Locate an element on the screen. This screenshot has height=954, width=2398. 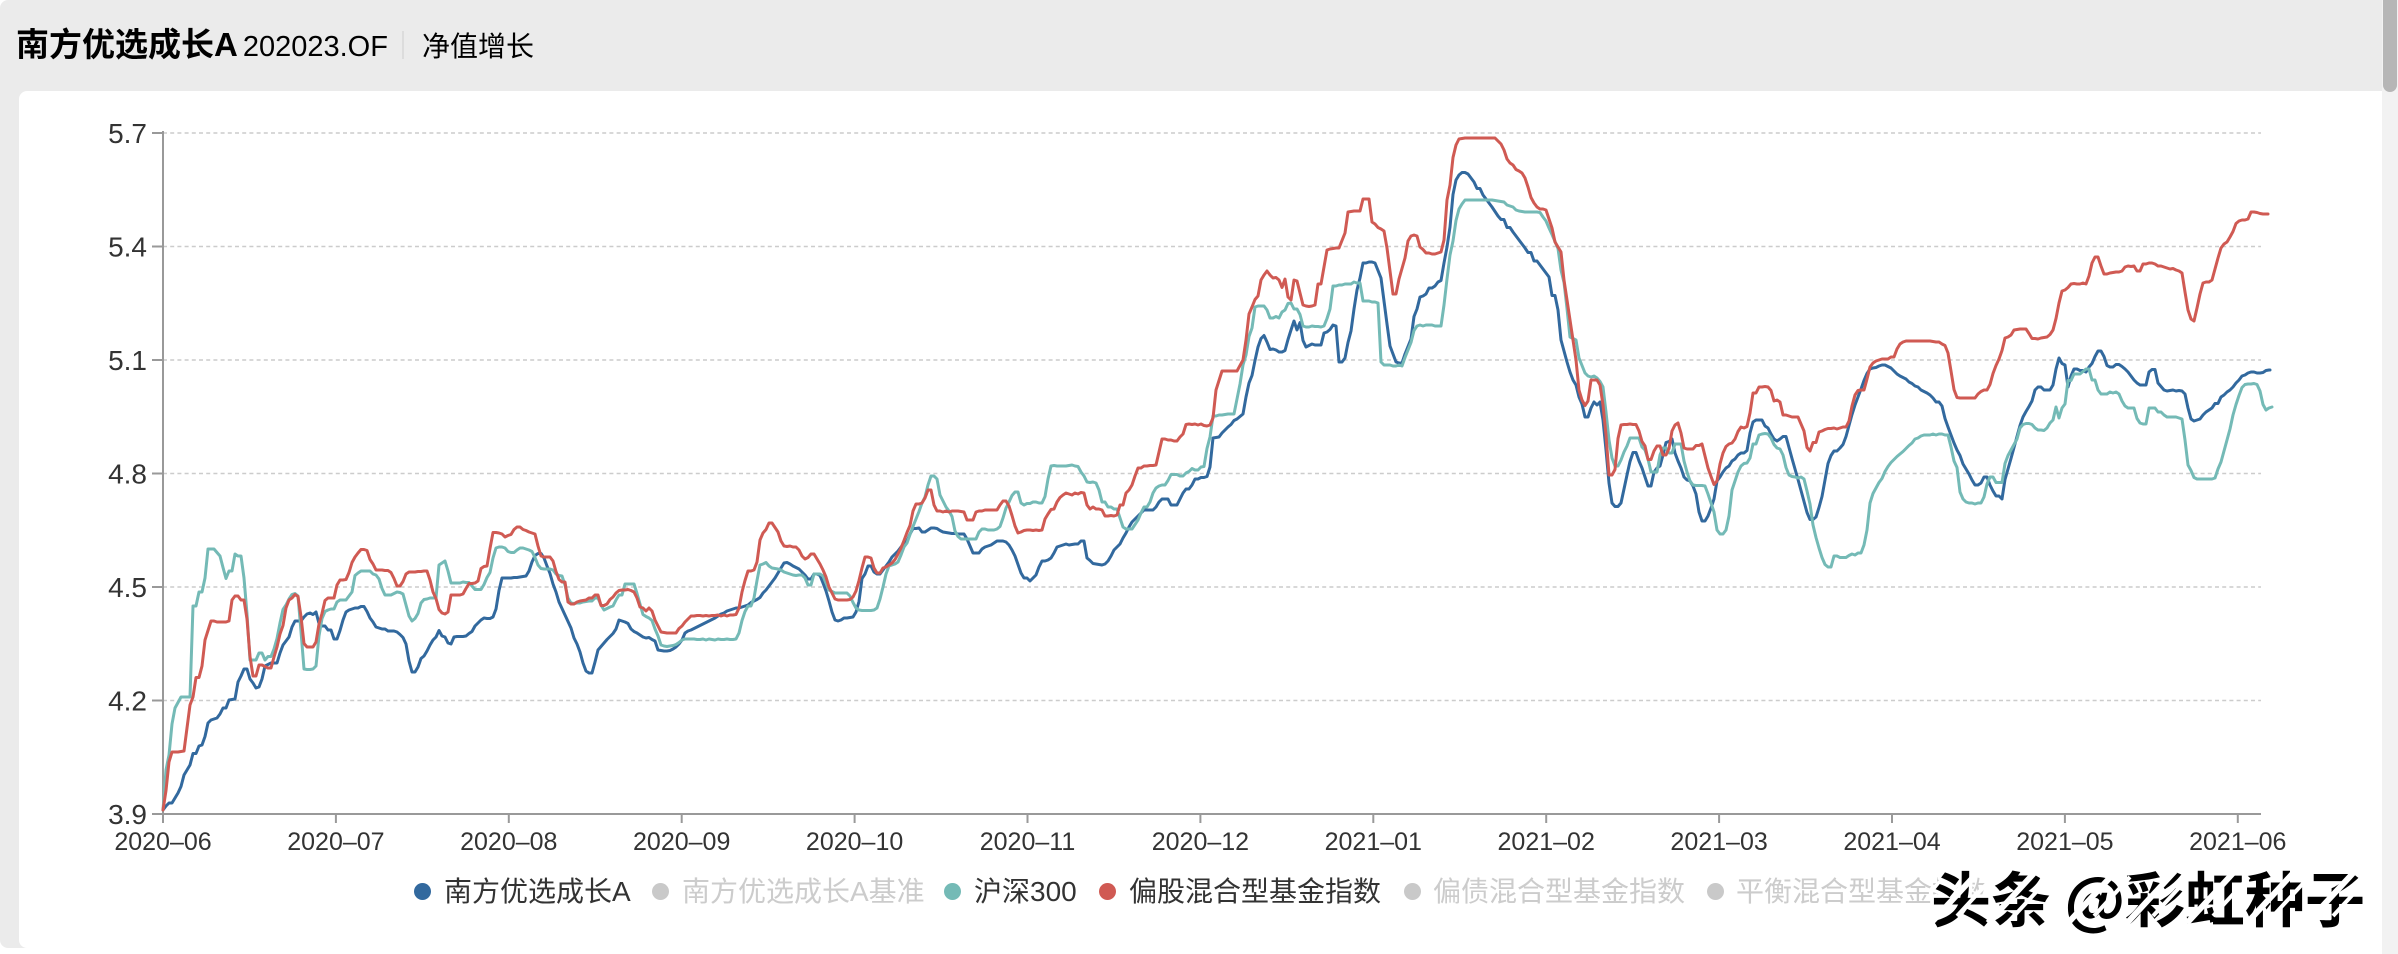
svg-text: 2020–10 is located at coordinates (854, 842).